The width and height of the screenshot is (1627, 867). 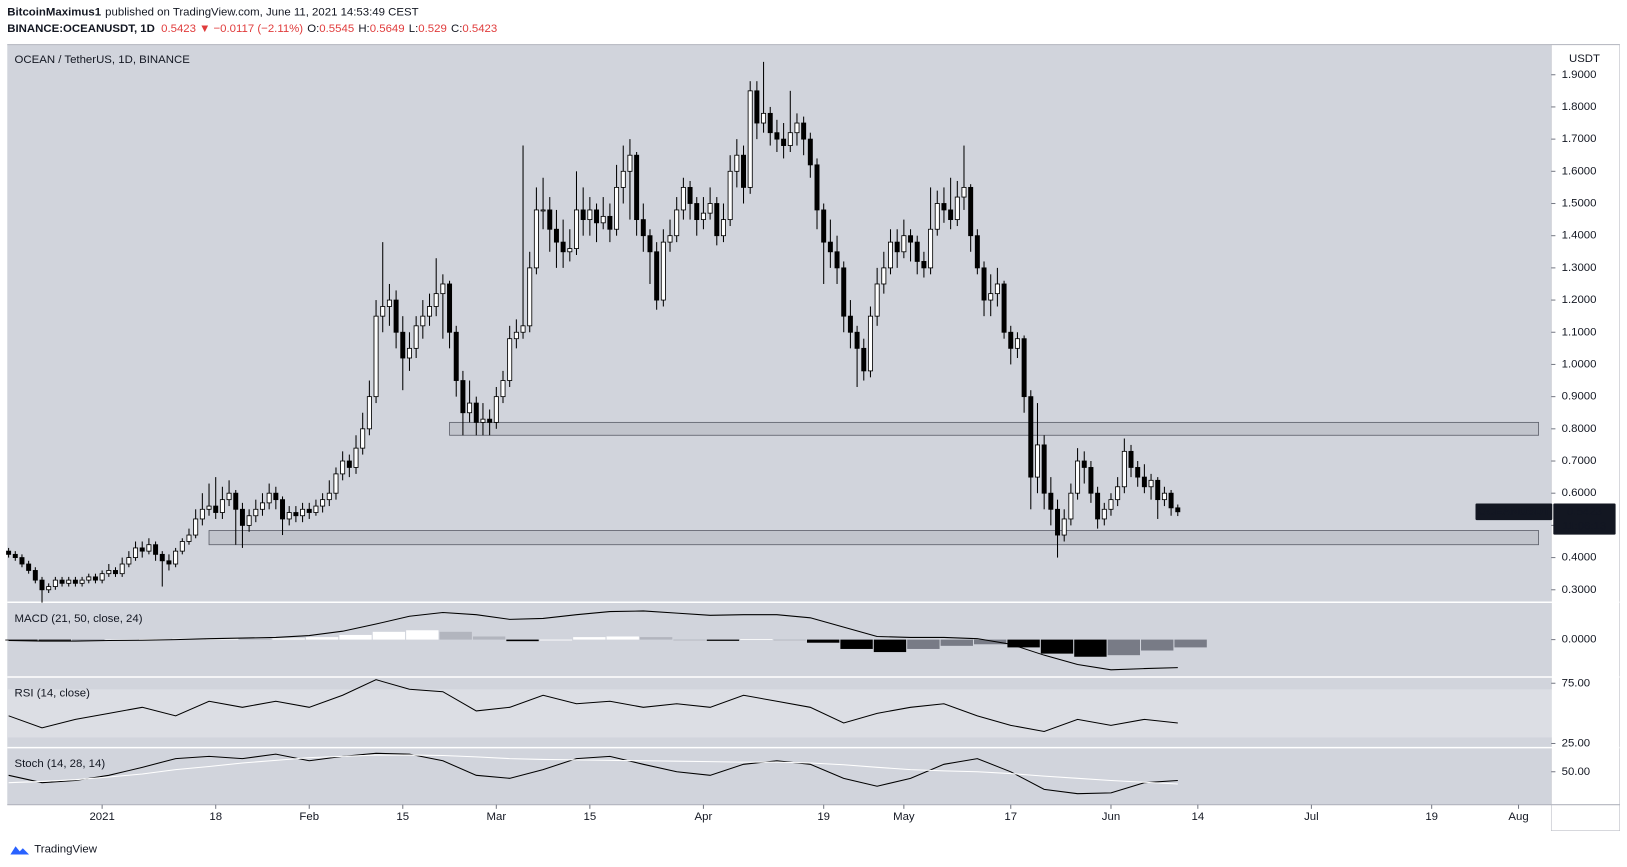 I want to click on last-price: 0.5423, so click(x=178, y=29).